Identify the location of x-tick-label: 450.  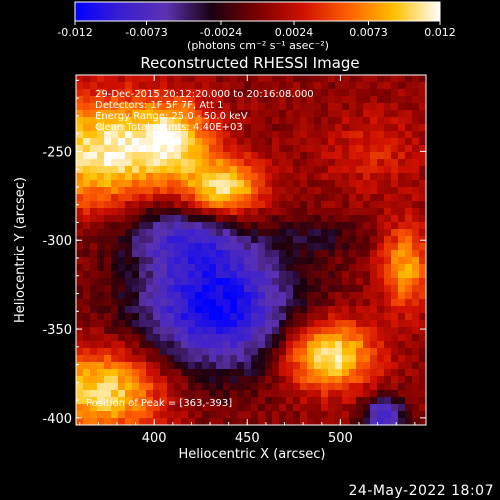
(247, 438).